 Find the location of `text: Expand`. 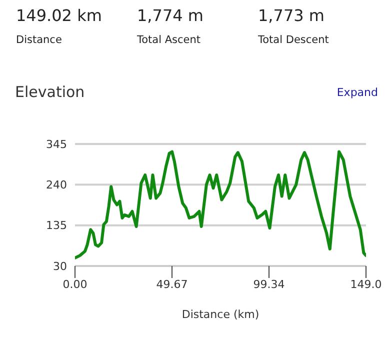

text: Expand is located at coordinates (357, 92).